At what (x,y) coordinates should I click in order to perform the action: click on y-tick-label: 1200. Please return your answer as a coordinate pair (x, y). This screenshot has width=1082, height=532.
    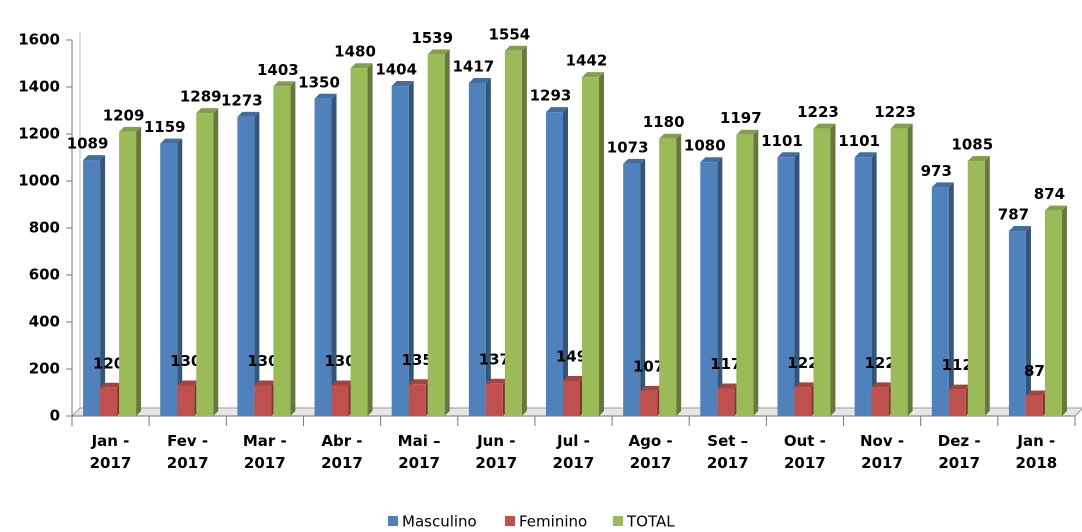
    Looking at the image, I should click on (39, 134).